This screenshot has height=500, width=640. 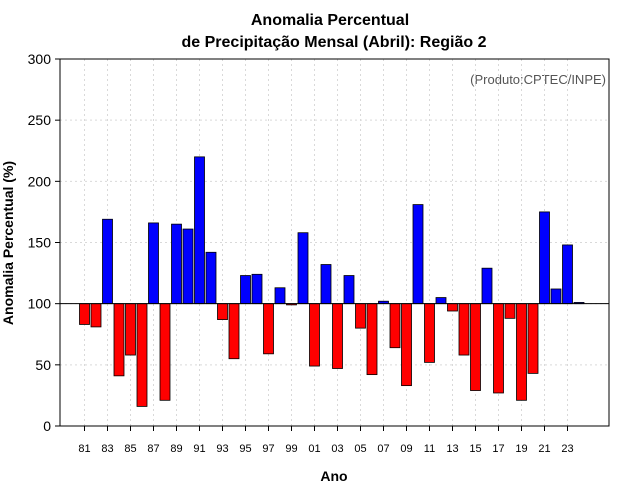 What do you see at coordinates (498, 348) in the screenshot?
I see `bar-2017` at bounding box center [498, 348].